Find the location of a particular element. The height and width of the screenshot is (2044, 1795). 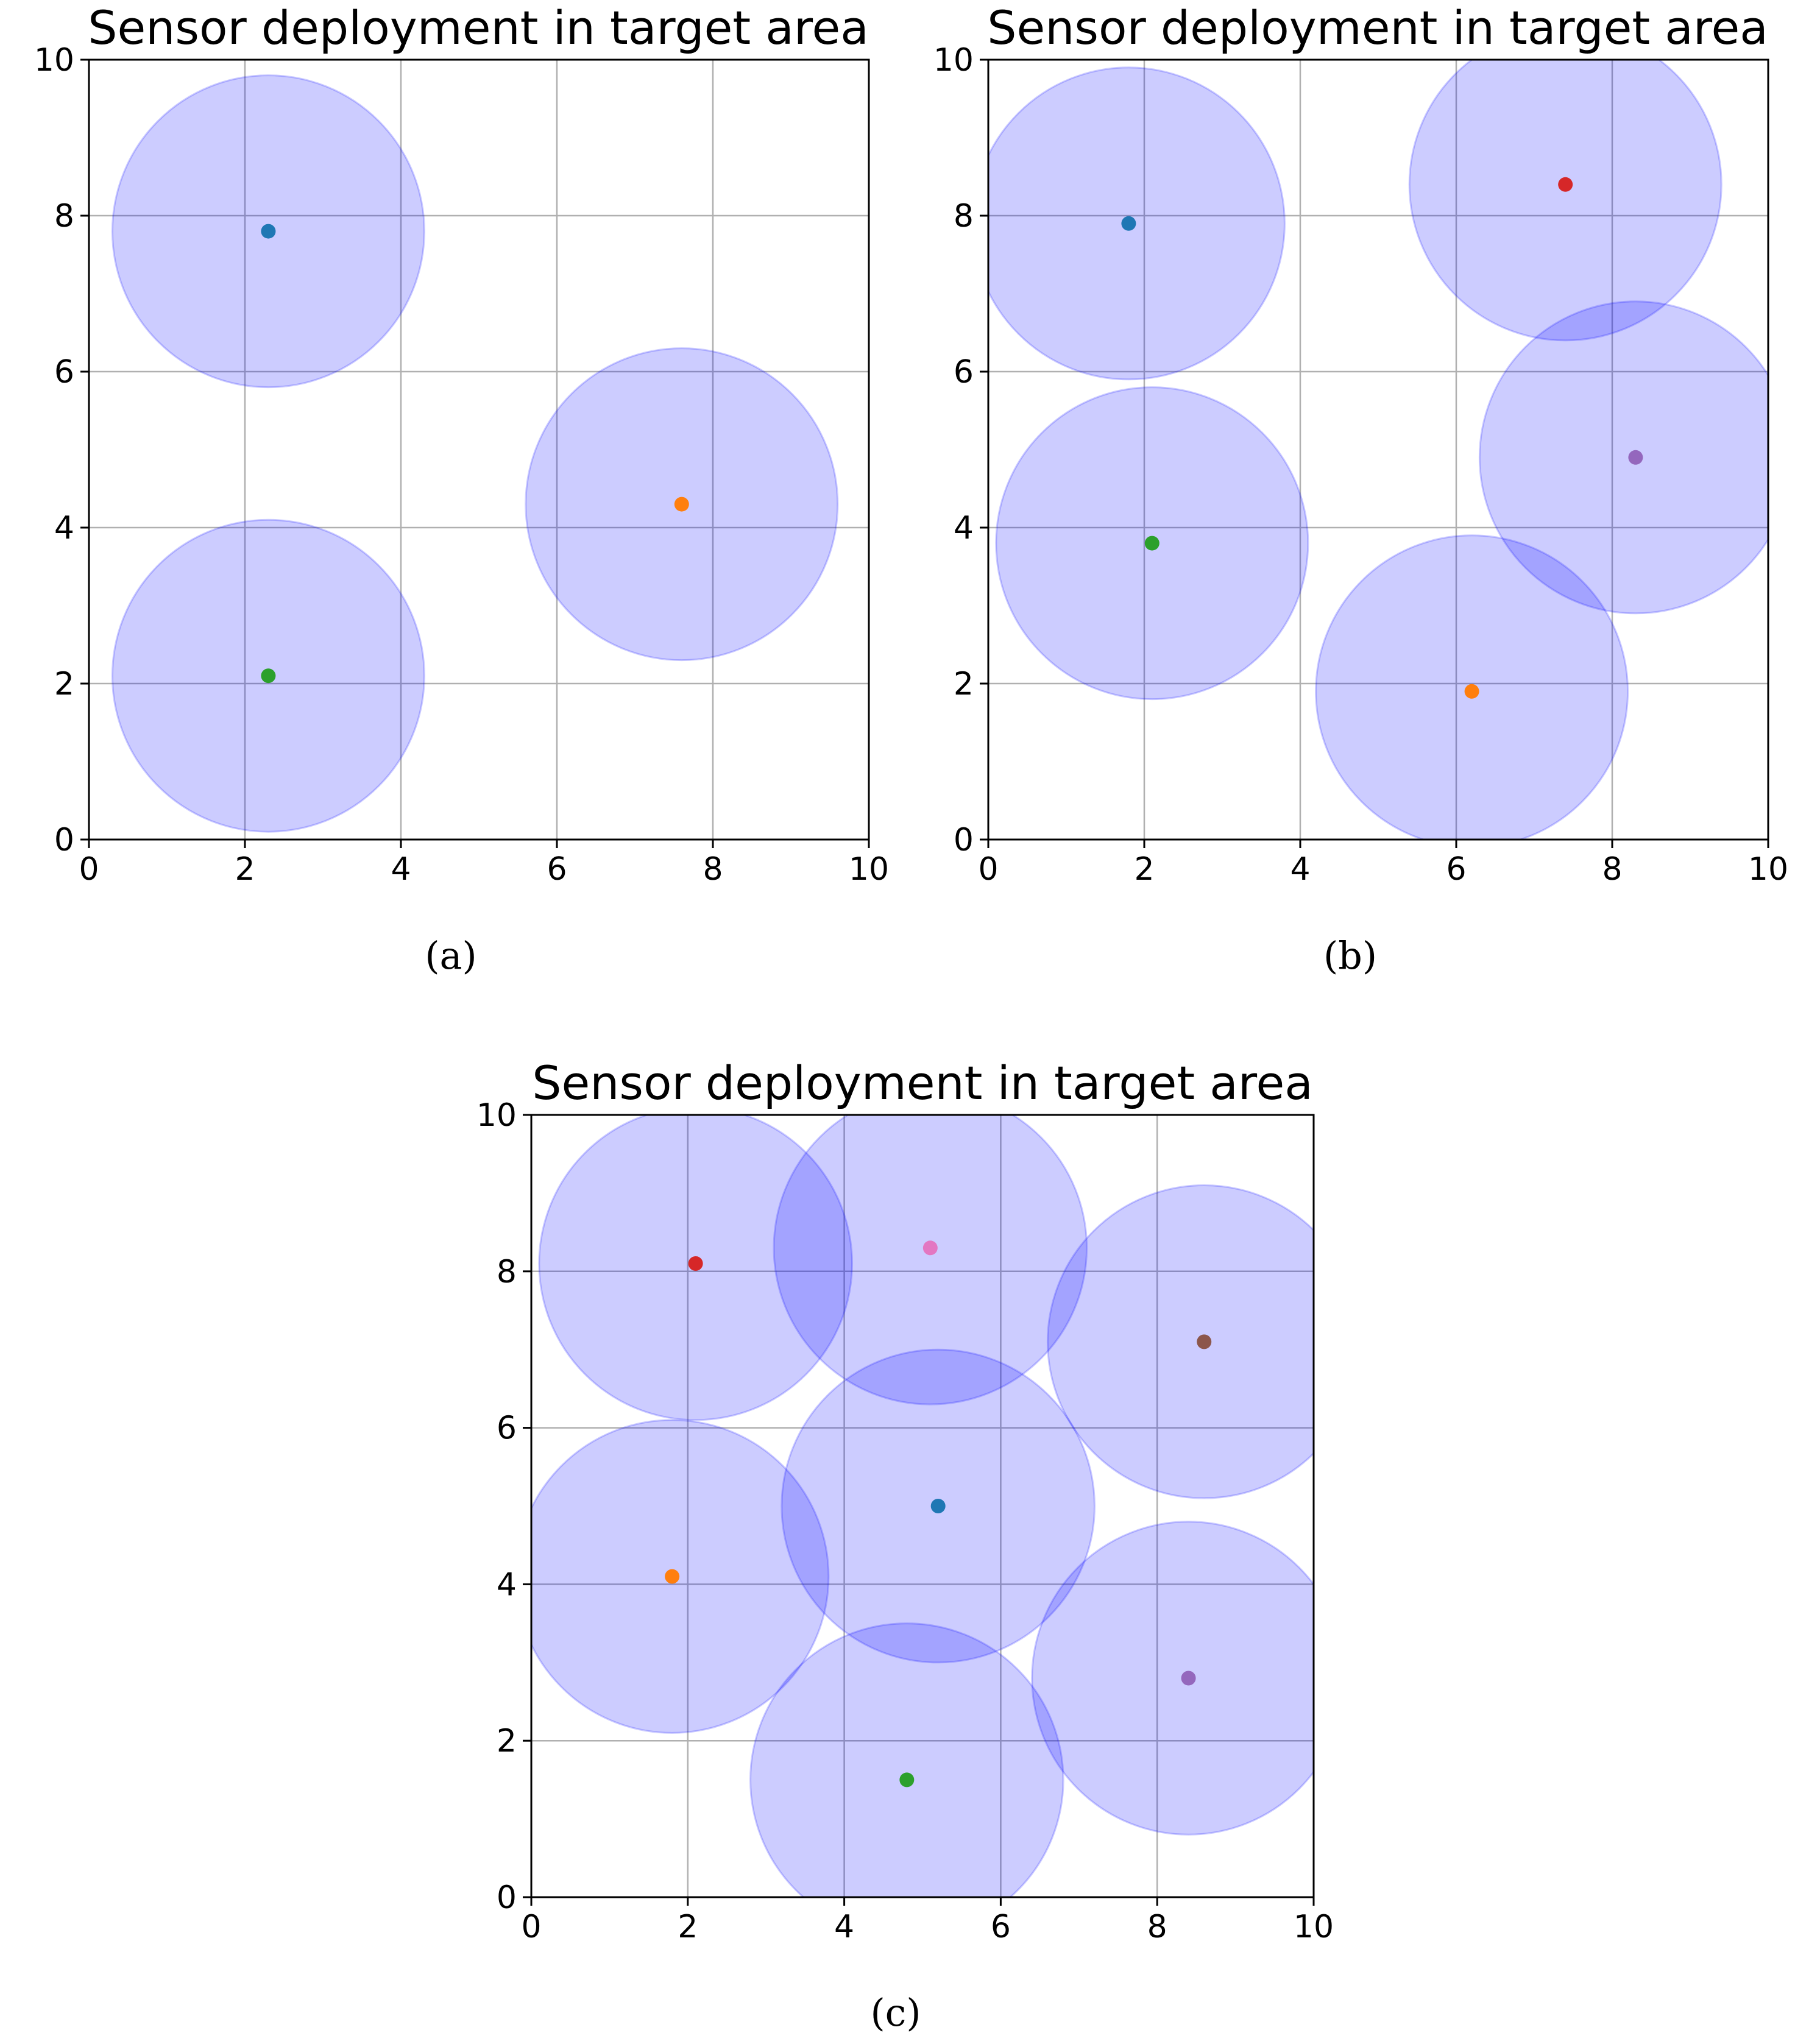

chart-title-c: Sensor deployment in target area is located at coordinates (922, 1083).